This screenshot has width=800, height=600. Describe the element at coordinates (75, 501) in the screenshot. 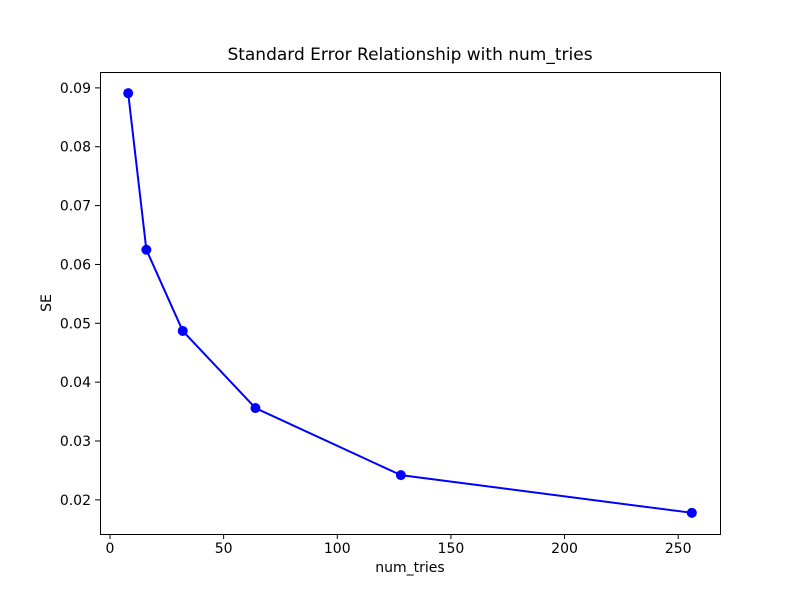

I see `y-tick-label: 0.02` at that location.